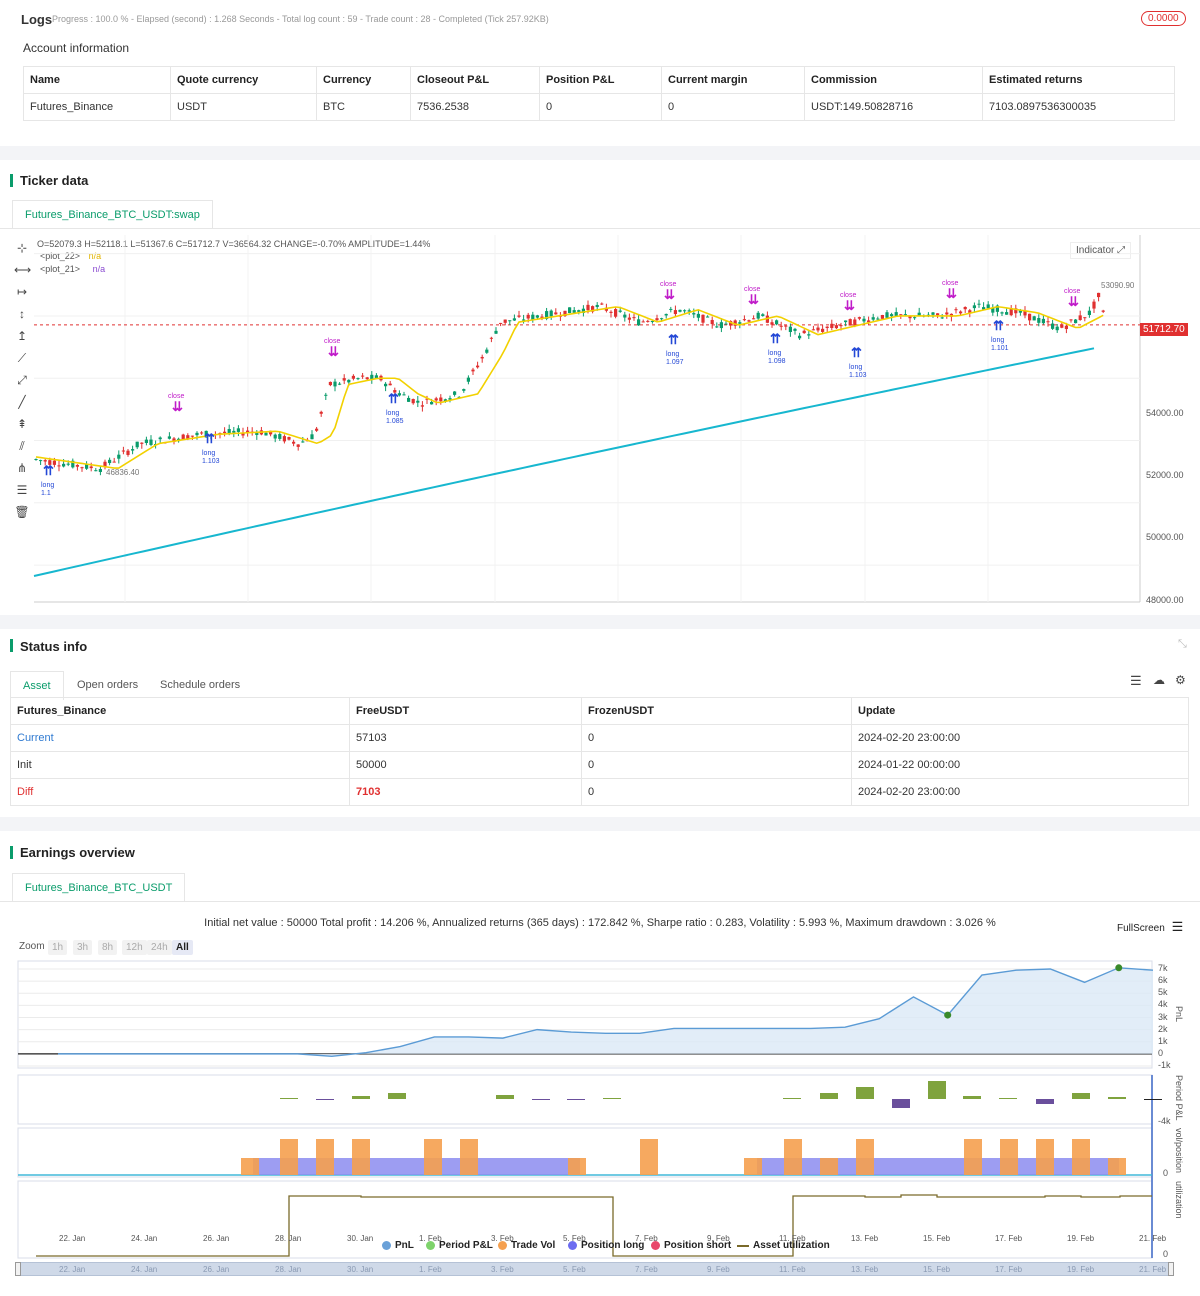 This screenshot has width=1200, height=1296. I want to click on zoom-1h: 1h, so click(58, 947).